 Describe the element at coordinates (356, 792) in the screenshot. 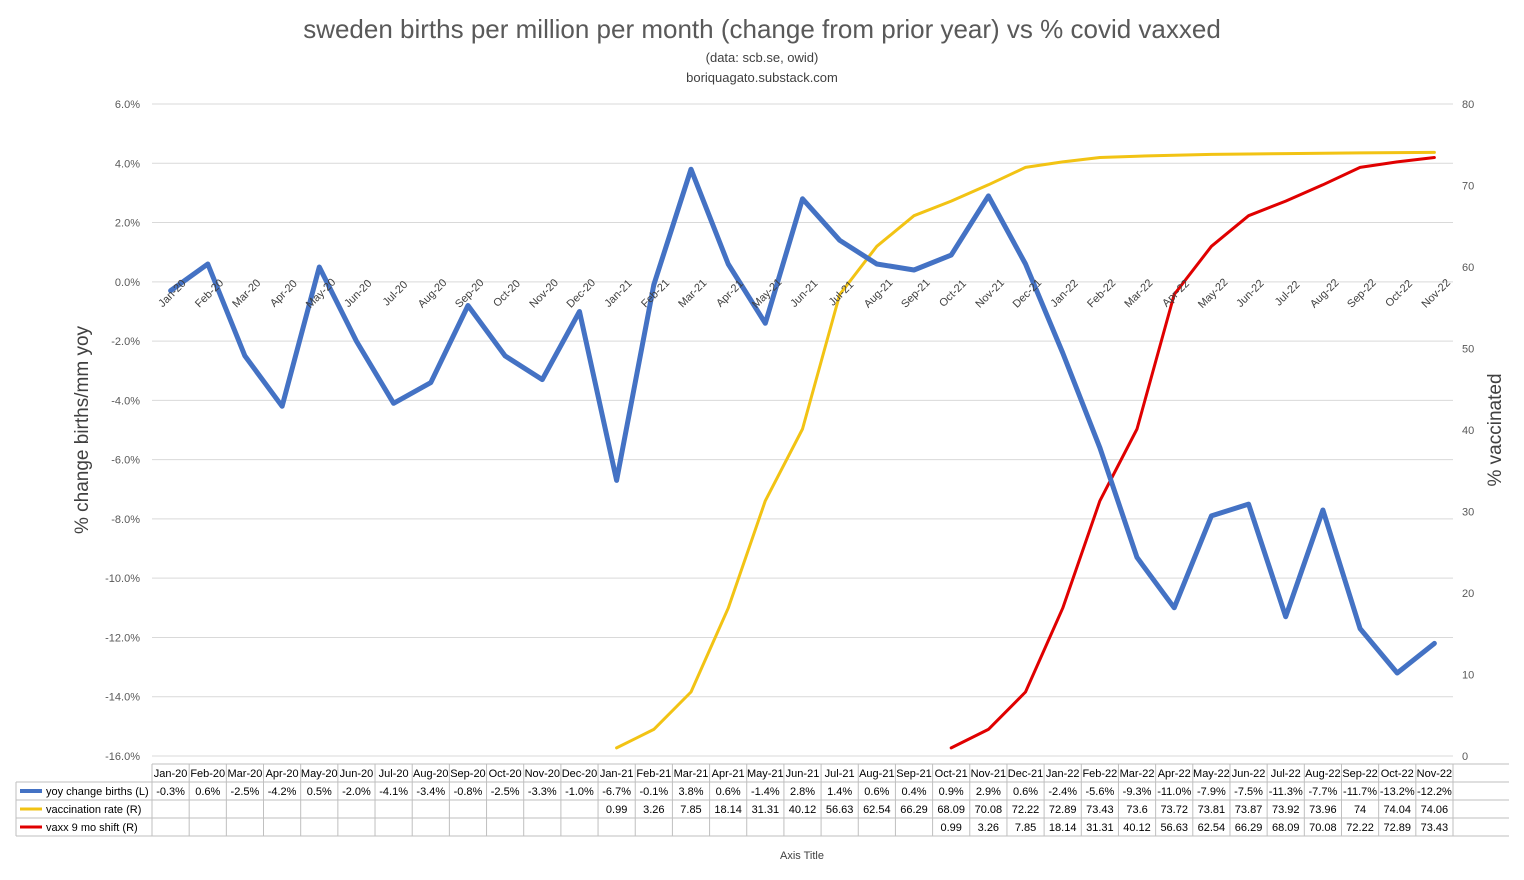

I see `table-value-cell: -2.0%` at that location.